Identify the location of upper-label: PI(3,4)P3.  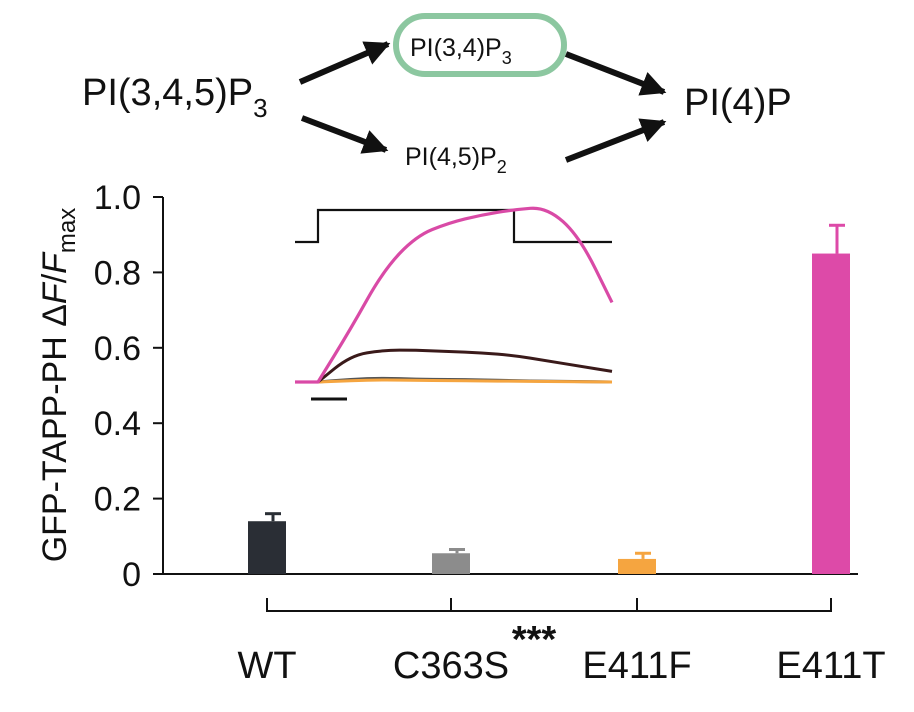
(461, 51).